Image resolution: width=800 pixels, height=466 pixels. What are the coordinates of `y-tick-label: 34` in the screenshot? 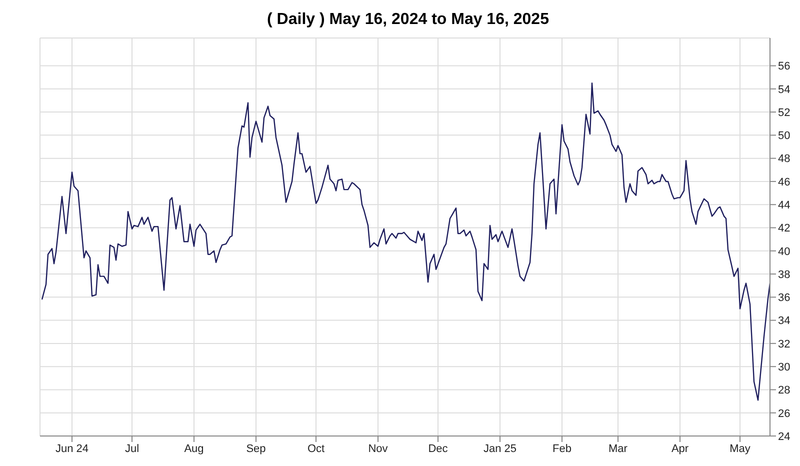 It's located at (784, 321).